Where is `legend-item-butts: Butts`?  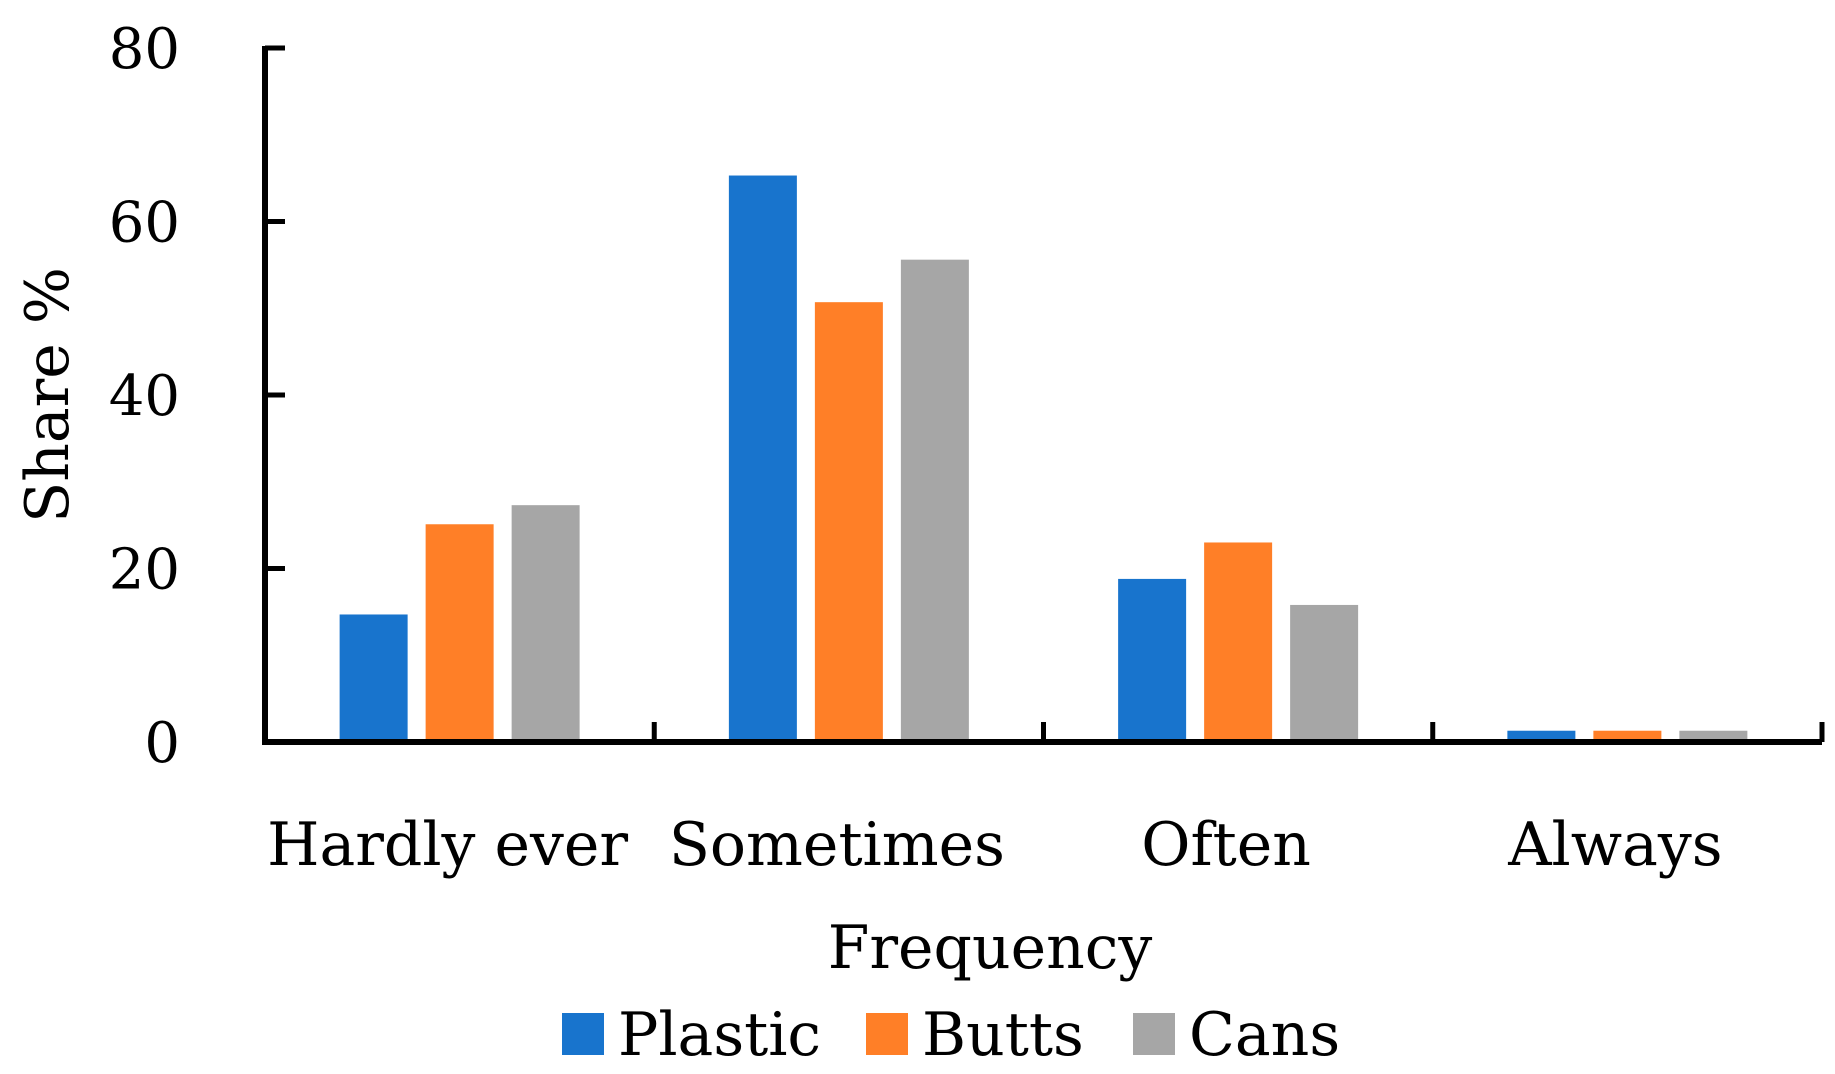
legend-item-butts: Butts is located at coordinates (975, 1035).